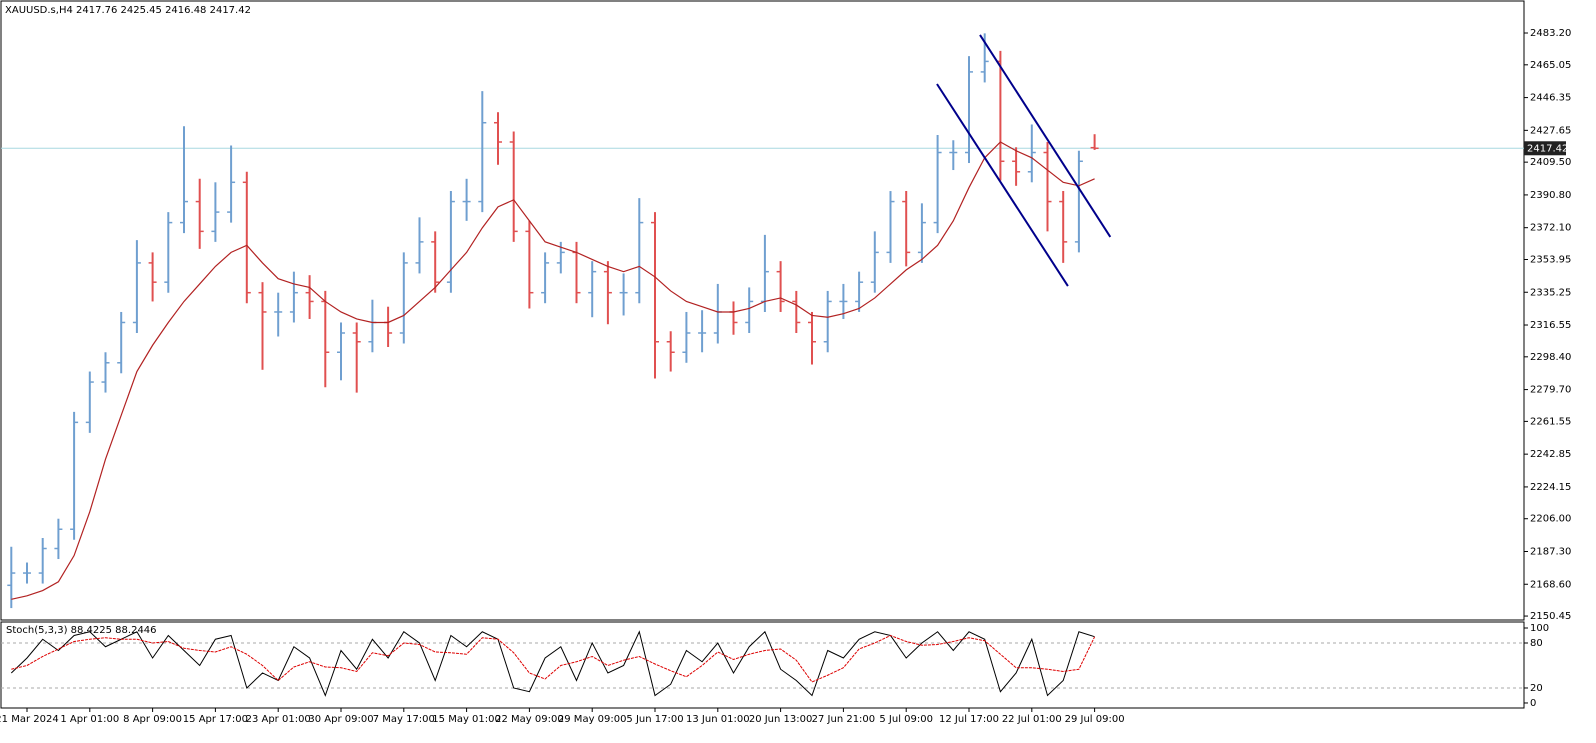 The image size is (1596, 743). I want to click on x-tick-label: 23 Apr 01:00, so click(278, 719).